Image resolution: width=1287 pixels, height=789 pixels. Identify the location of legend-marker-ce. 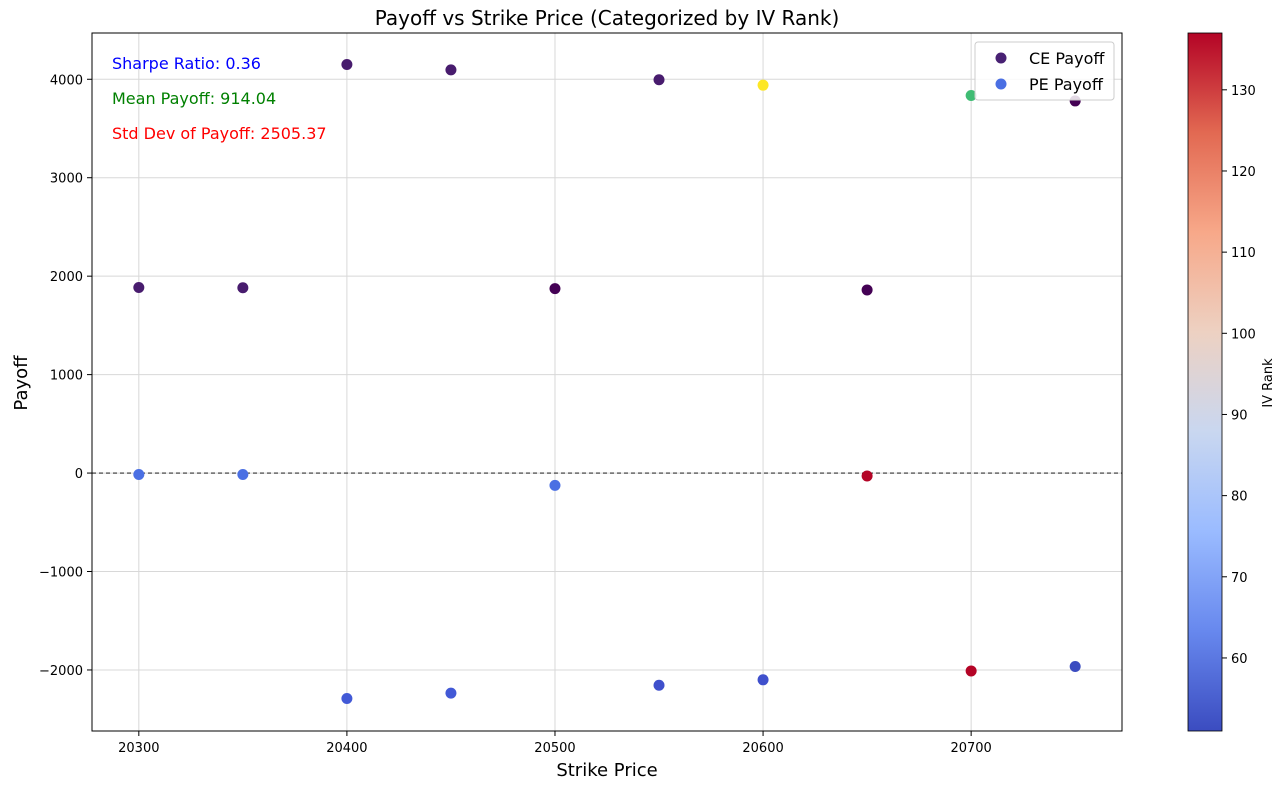
(1001, 58).